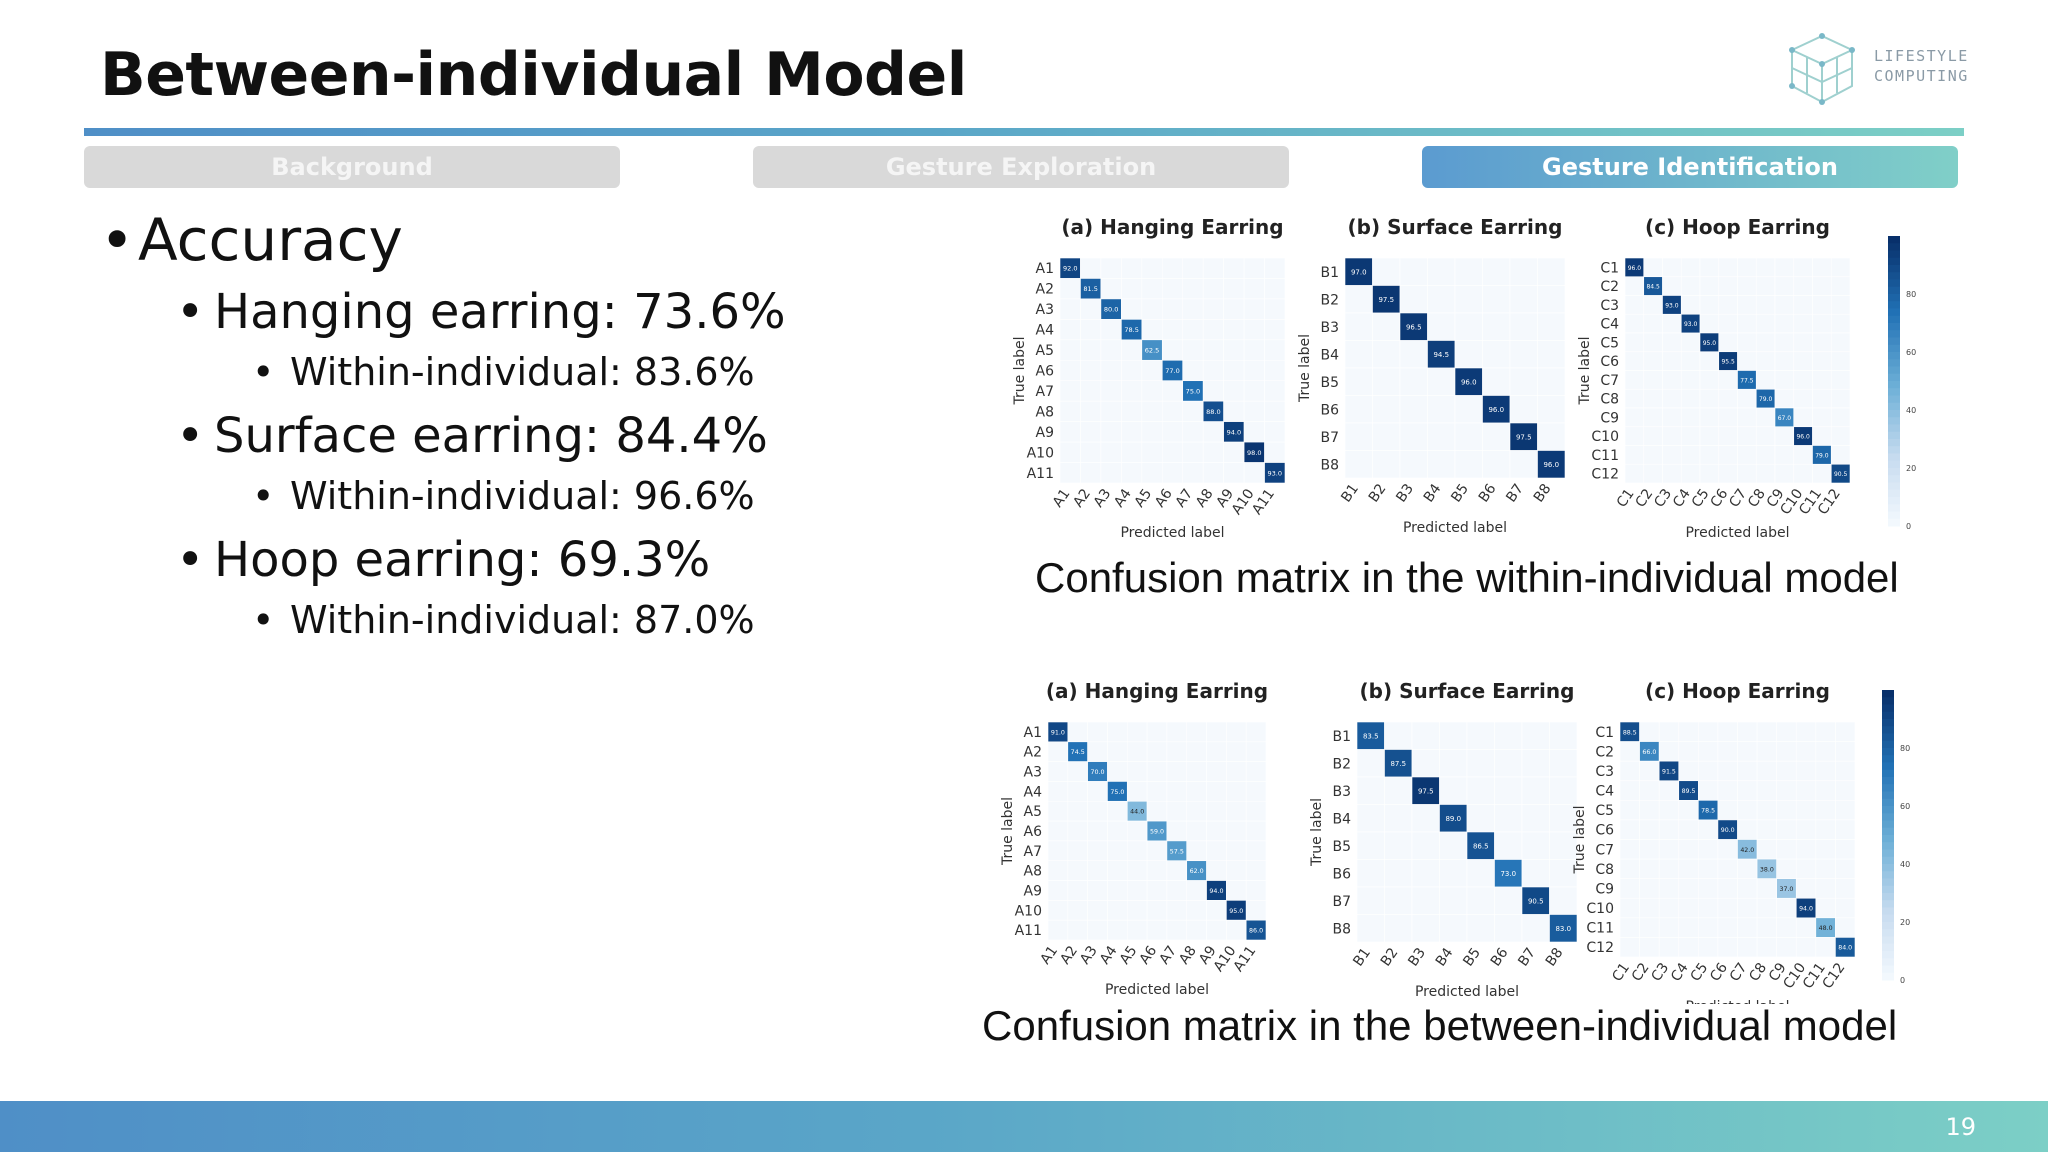 Image resolution: width=2048 pixels, height=1152 pixels. I want to click on nav-tab-gesture-identification: Gesture Identification, so click(1690, 167).